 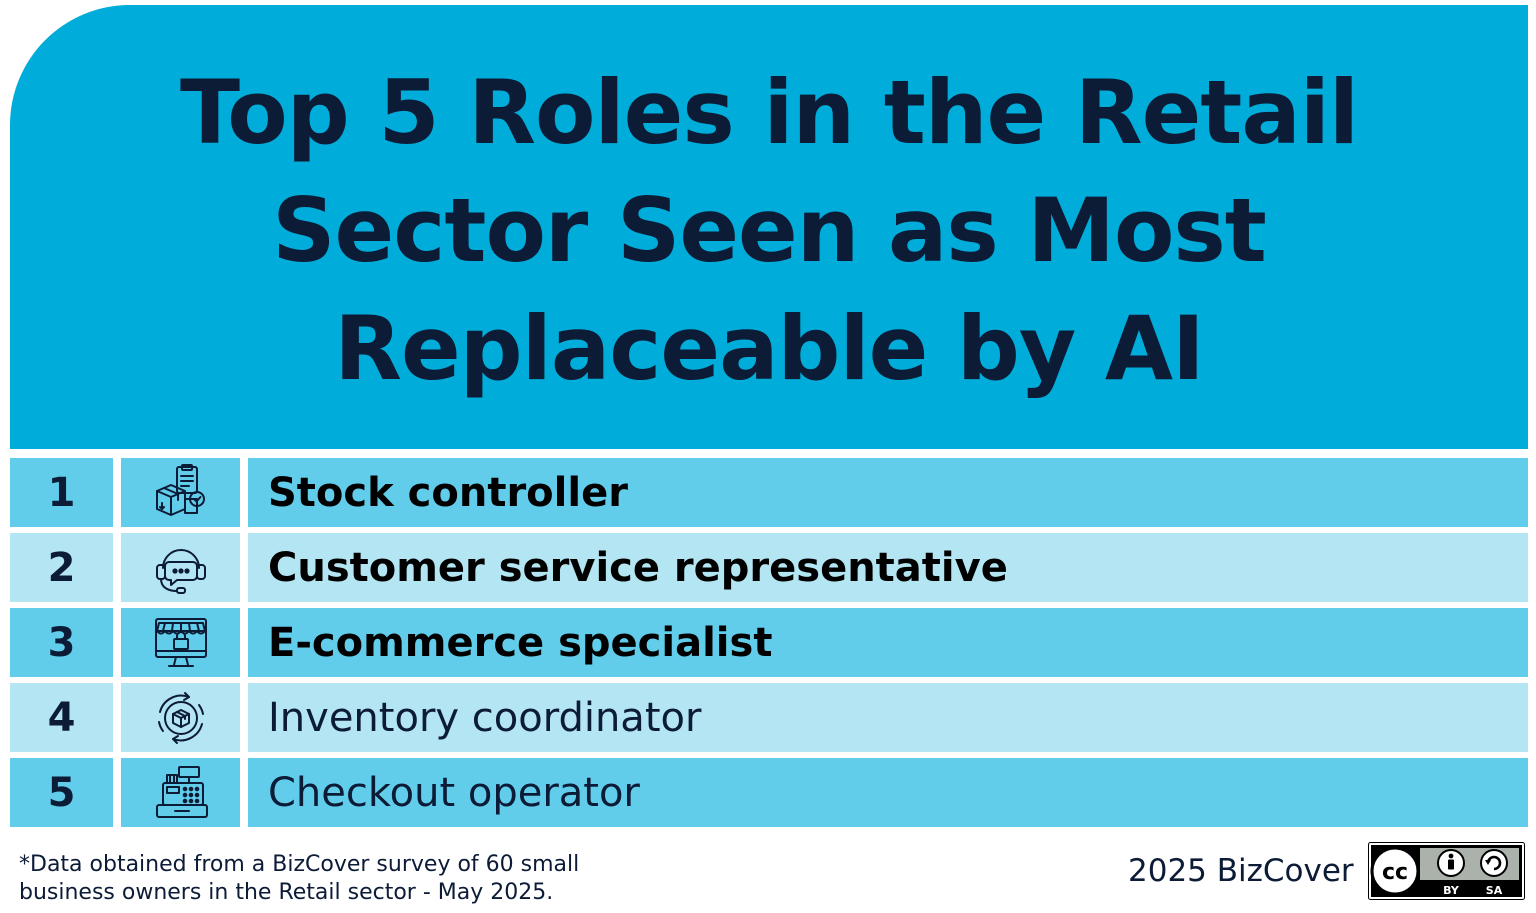 What do you see at coordinates (1241, 871) in the screenshot?
I see `credit-text: 2025 BizCover` at bounding box center [1241, 871].